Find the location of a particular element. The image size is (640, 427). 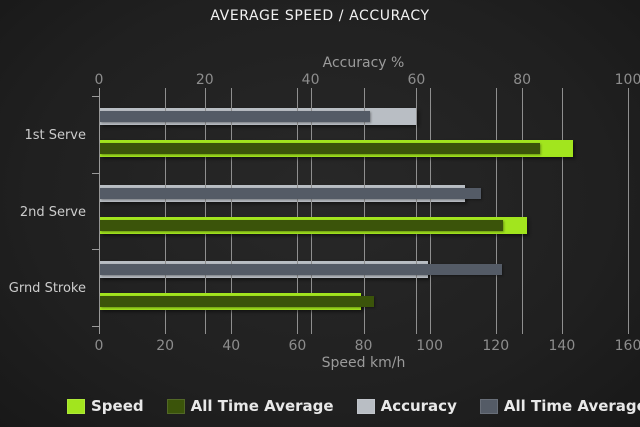

category-label-2nd-serve: 2nd Serve is located at coordinates (52, 212).